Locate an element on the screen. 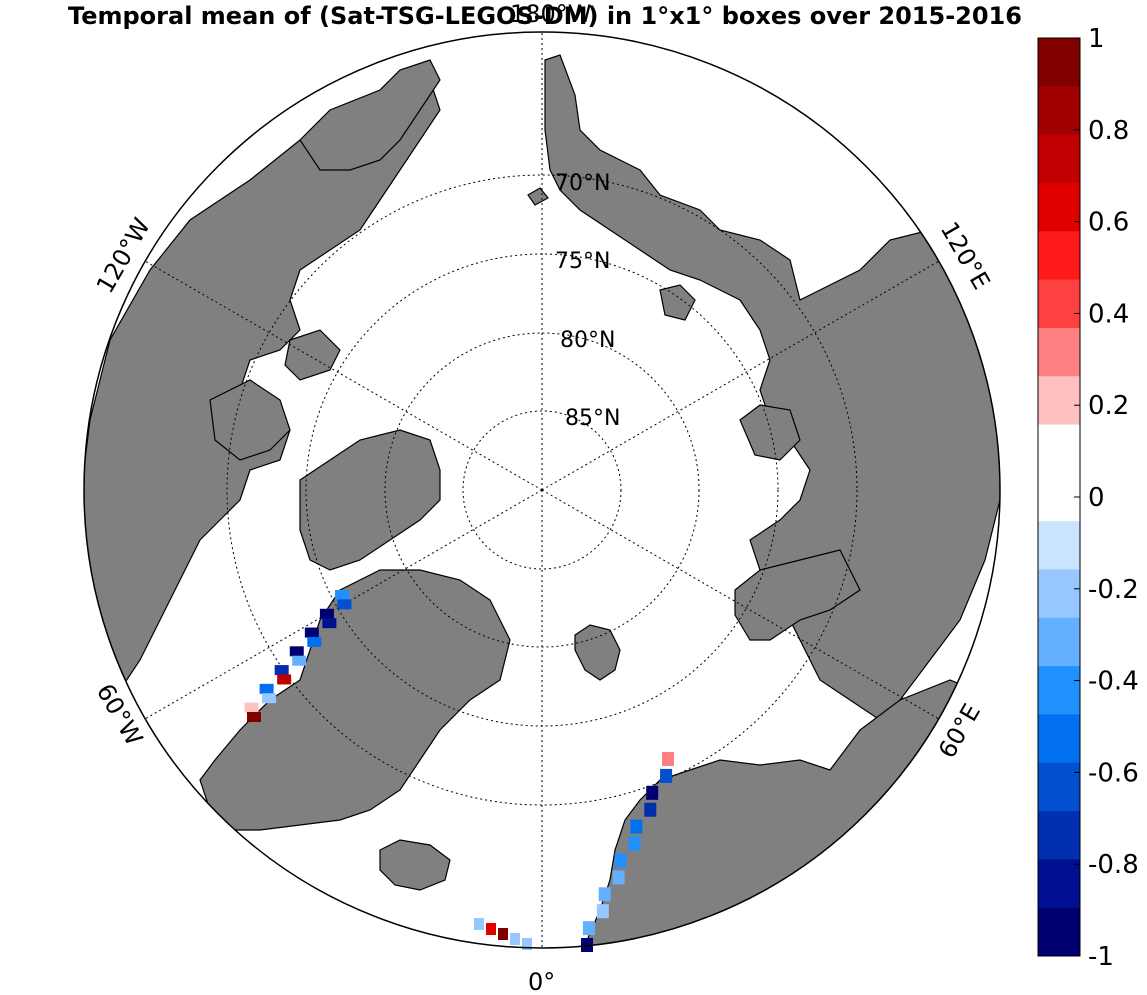  colorbar-tick-label: 0 is located at coordinates (1096, 498).